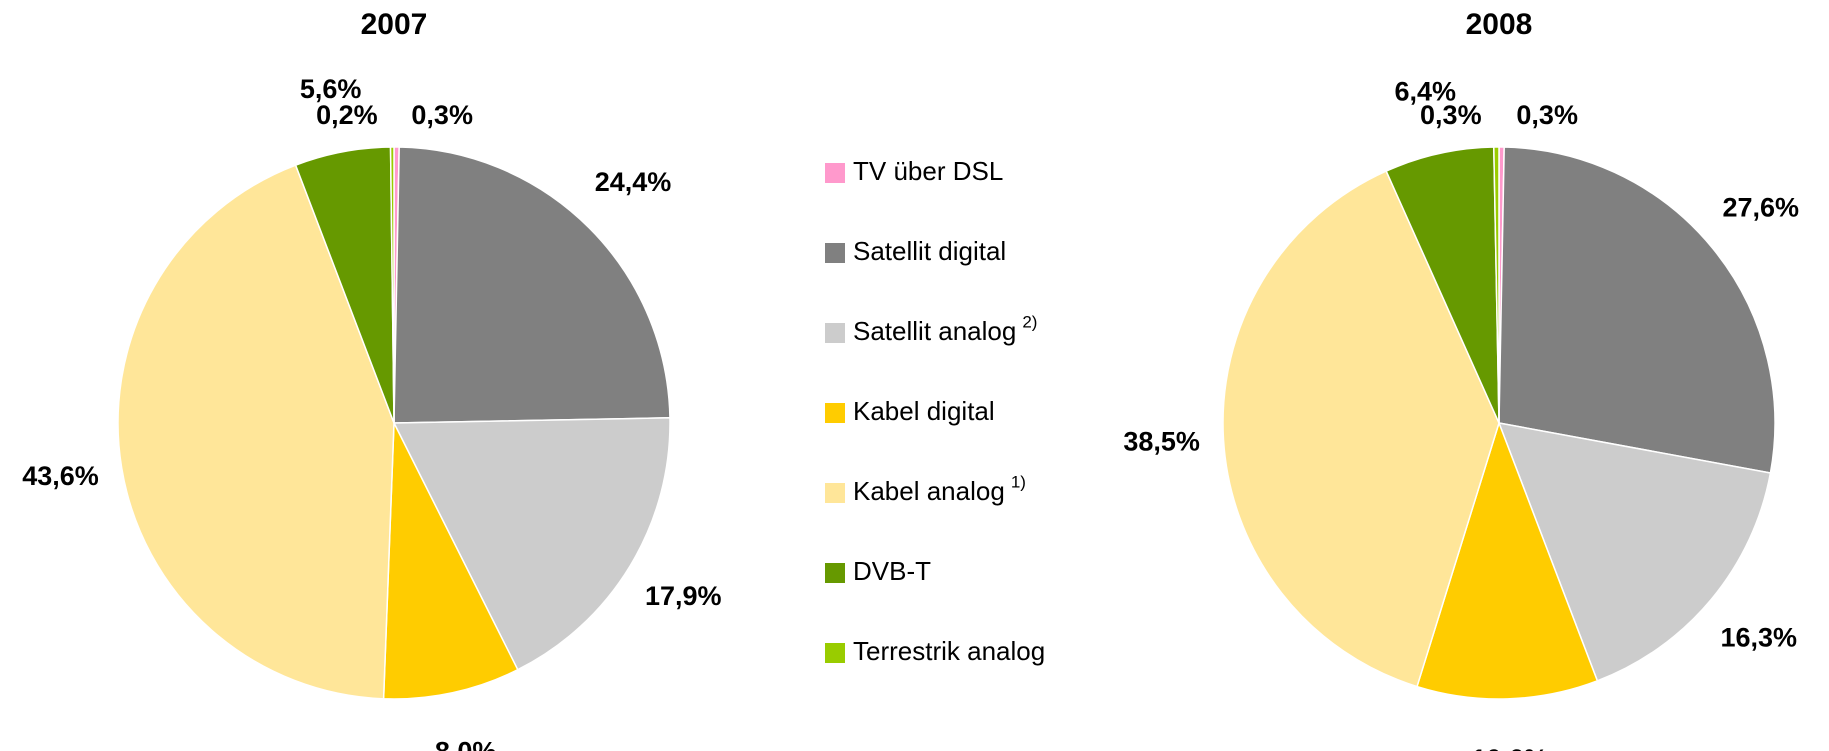 This screenshot has width=1829, height=751. What do you see at coordinates (1761, 207) in the screenshot?
I see `value-label: 27,6%` at bounding box center [1761, 207].